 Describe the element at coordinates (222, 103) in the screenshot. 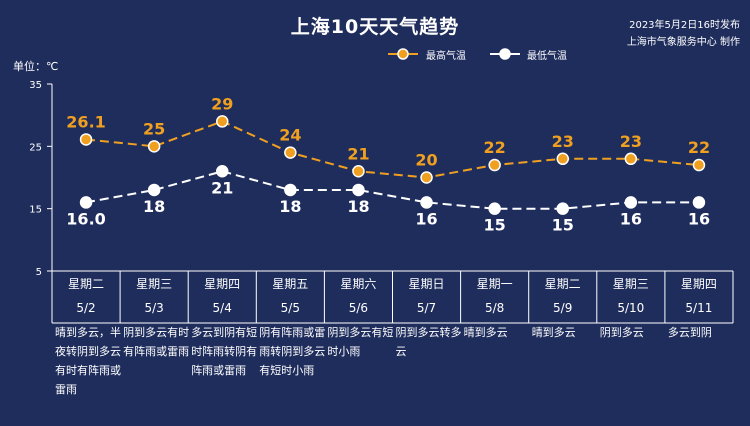

I see `high-temp-label: 29` at that location.